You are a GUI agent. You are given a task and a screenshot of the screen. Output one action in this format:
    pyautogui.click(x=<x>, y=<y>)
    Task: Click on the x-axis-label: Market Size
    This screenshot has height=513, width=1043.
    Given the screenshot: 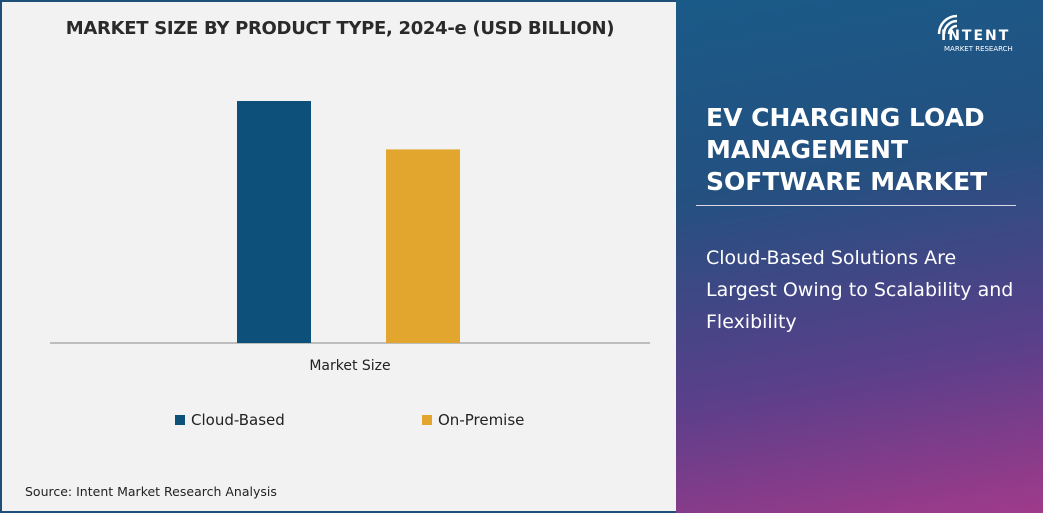 What is the action you would take?
    pyautogui.click(x=350, y=366)
    